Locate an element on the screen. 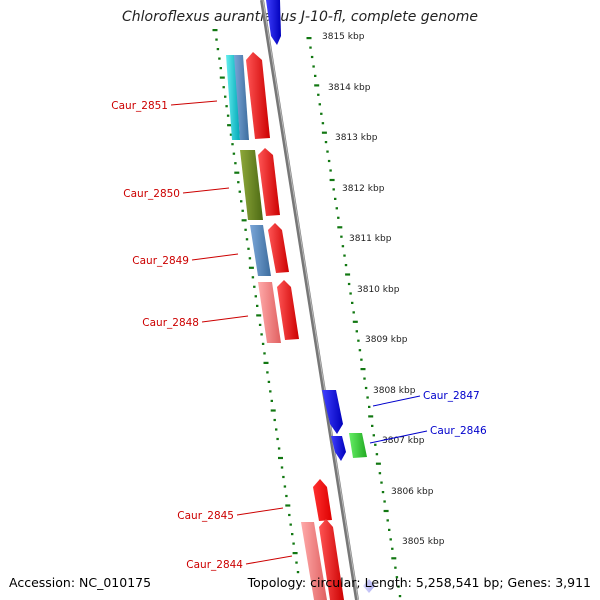 The width and height of the screenshot is (600, 600). gene-label-caur-2847: Caur_2847 is located at coordinates (451, 396).